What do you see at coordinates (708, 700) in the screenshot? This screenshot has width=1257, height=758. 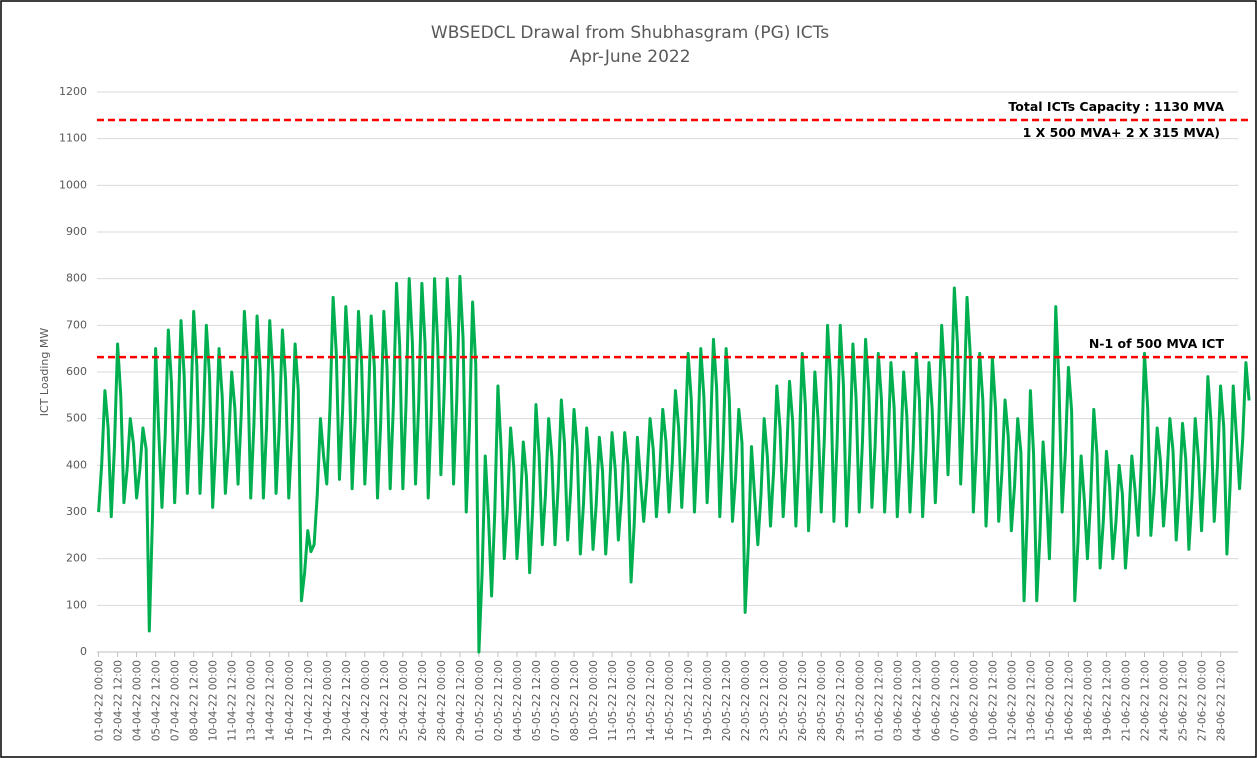 I see `x-tick-label: 19-05-22 00:00` at bounding box center [708, 700].